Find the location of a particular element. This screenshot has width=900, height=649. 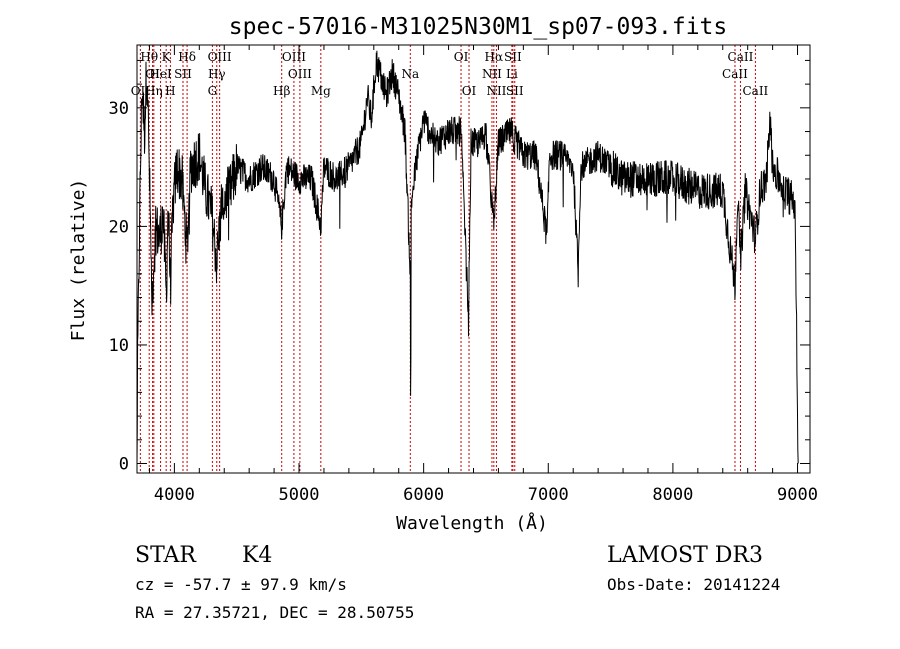

y-tick-label: 20 is located at coordinates (119, 227).